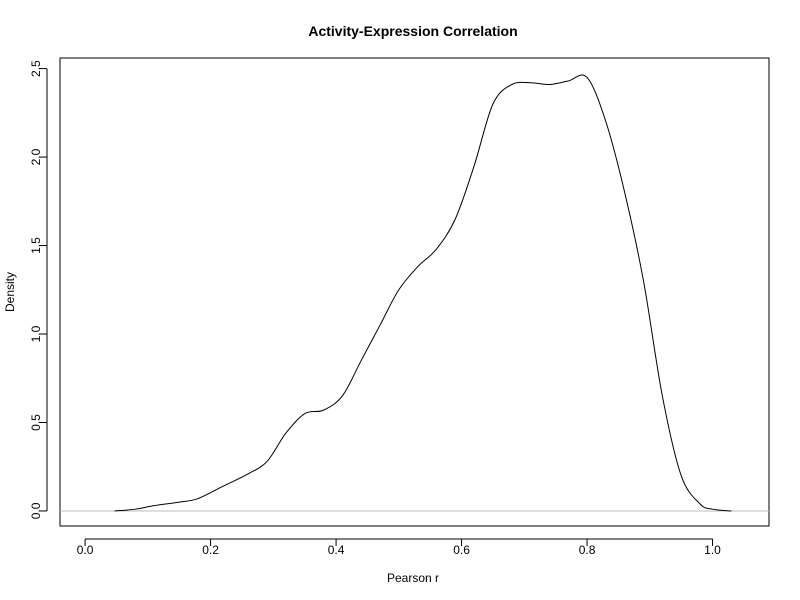 The height and width of the screenshot is (600, 800). I want to click on x-tick-label: 1.0, so click(712, 550).